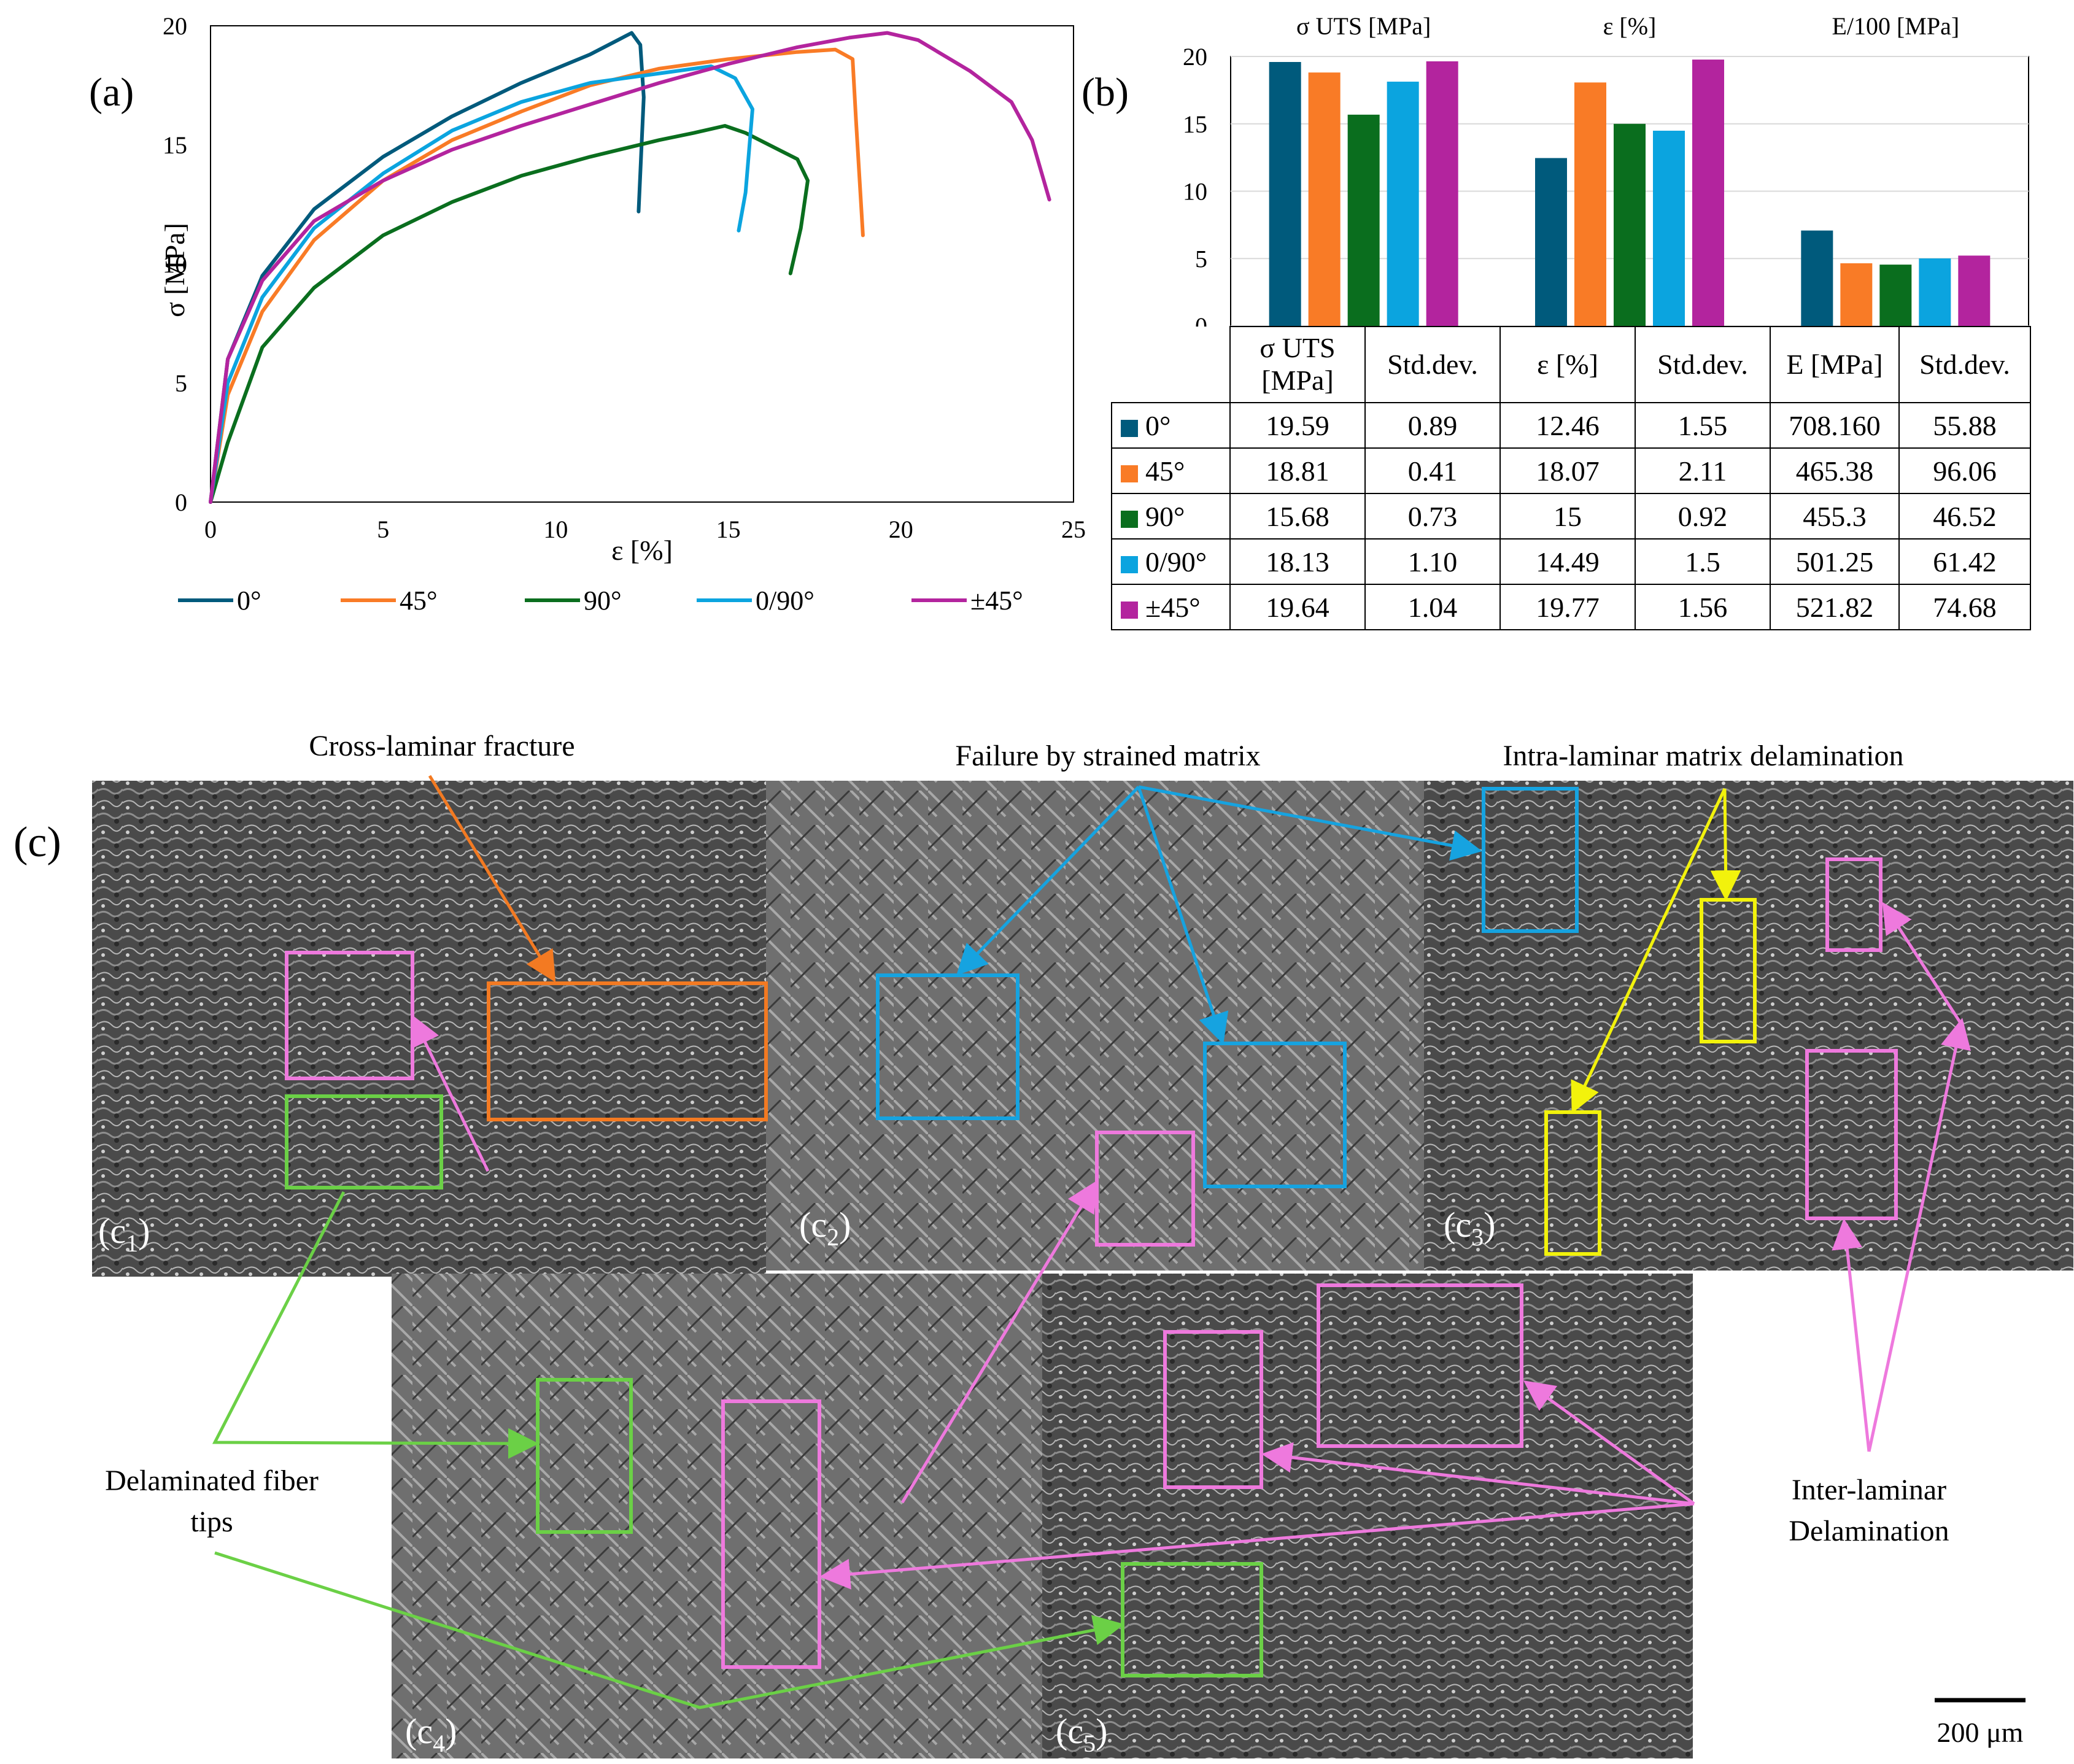  What do you see at coordinates (1835, 364) in the screenshot?
I see `col-header-modulus: E [MPa]` at bounding box center [1835, 364].